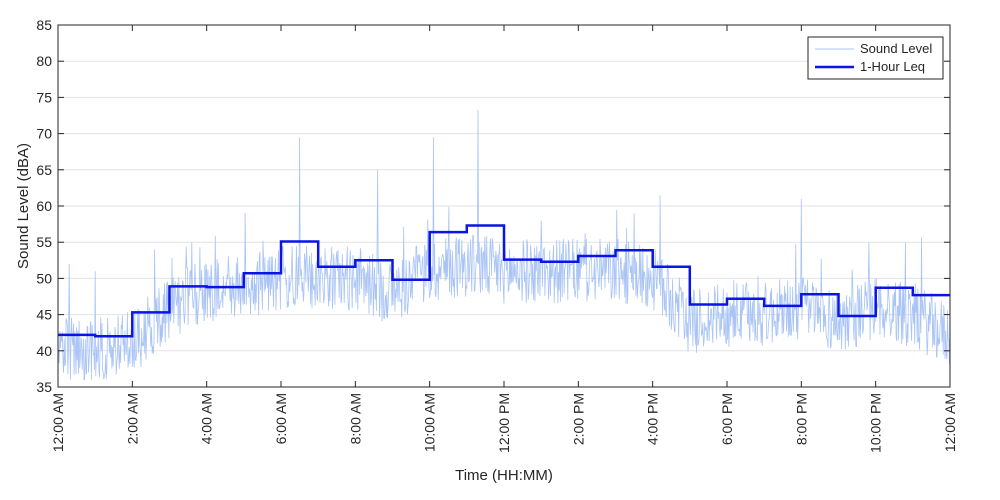 The height and width of the screenshot is (500, 1000). Describe the element at coordinates (44, 315) in the screenshot. I see `y-tick-label: 45` at that location.